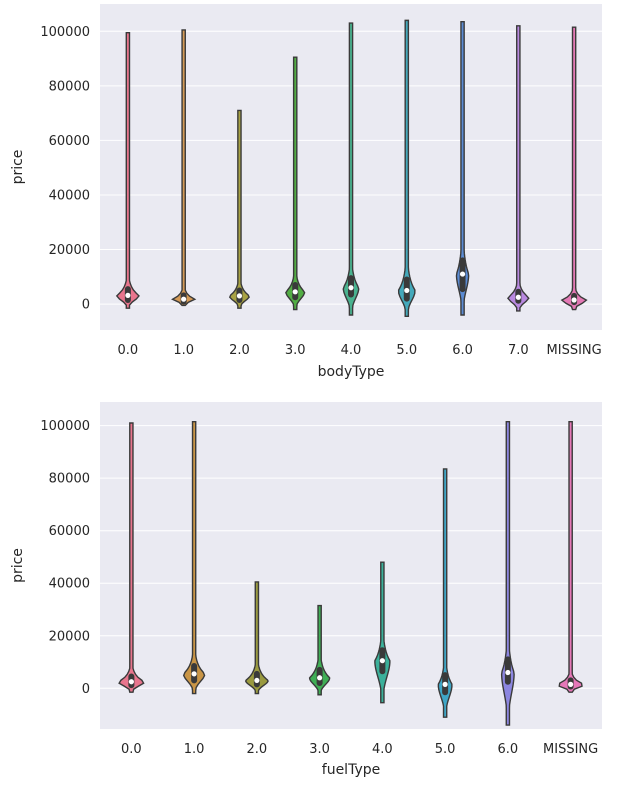 This screenshot has width=634, height=785. Describe the element at coordinates (518, 350) in the screenshot. I see `x-tick-label: 7.0` at that location.